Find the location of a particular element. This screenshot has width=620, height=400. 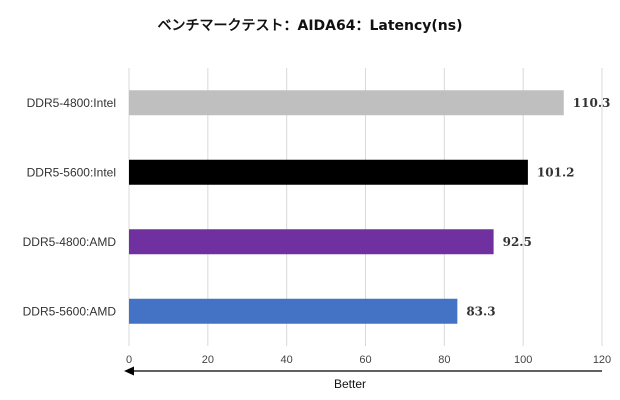

chart-title: ベンチマークテスト：AIDA64：Latency(ns) is located at coordinates (309, 26).